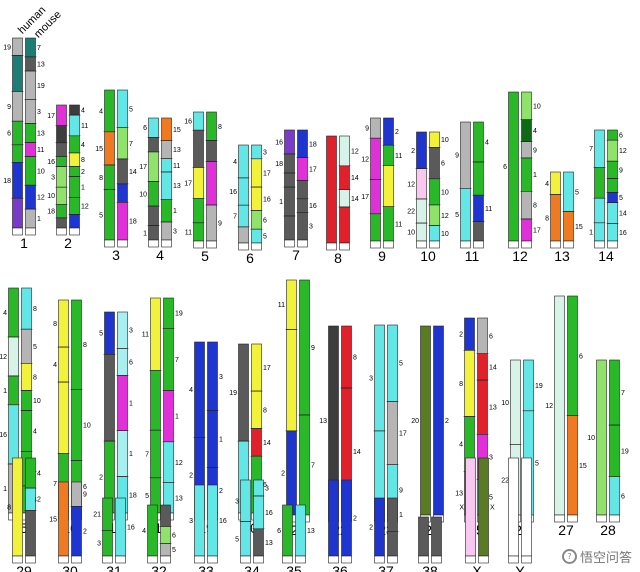  What do you see at coordinates (311, 227) in the screenshot?
I see `segment-label: 3` at bounding box center [311, 227].